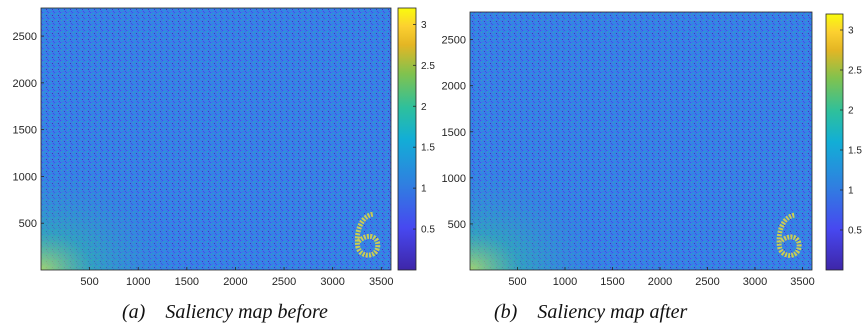 The width and height of the screenshot is (866, 327). I want to click on caption-saliency-before: (a) Saliency map before, so click(225, 312).